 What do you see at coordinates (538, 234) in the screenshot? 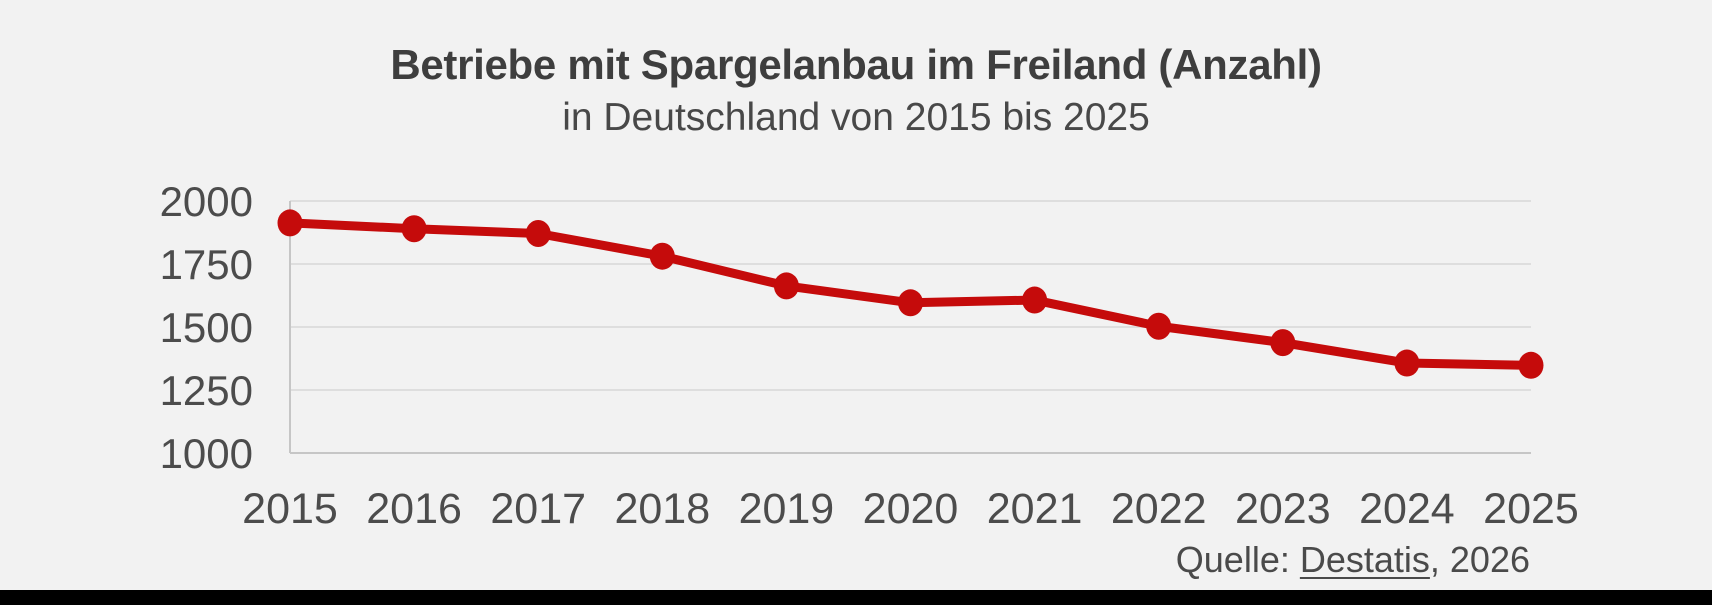
I see `data-point-2017` at bounding box center [538, 234].